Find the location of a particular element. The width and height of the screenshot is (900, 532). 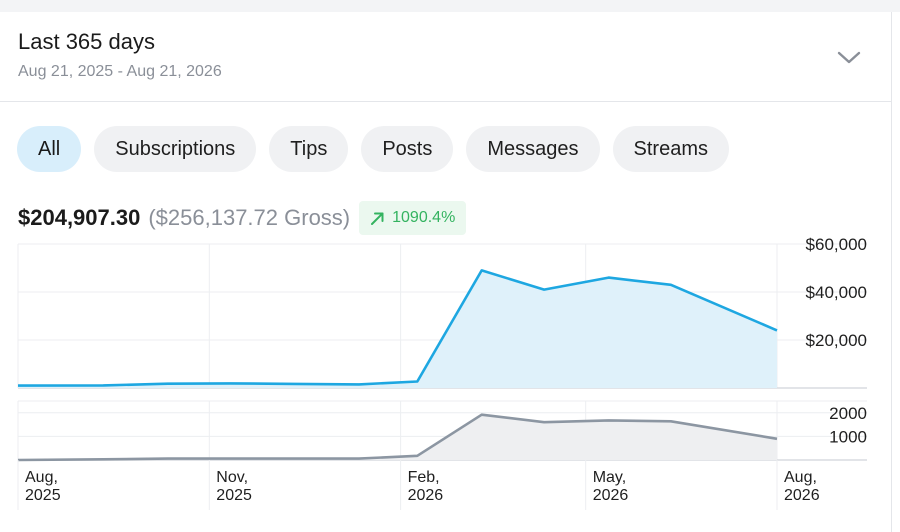

change-badge: 1090.4% is located at coordinates (413, 218).